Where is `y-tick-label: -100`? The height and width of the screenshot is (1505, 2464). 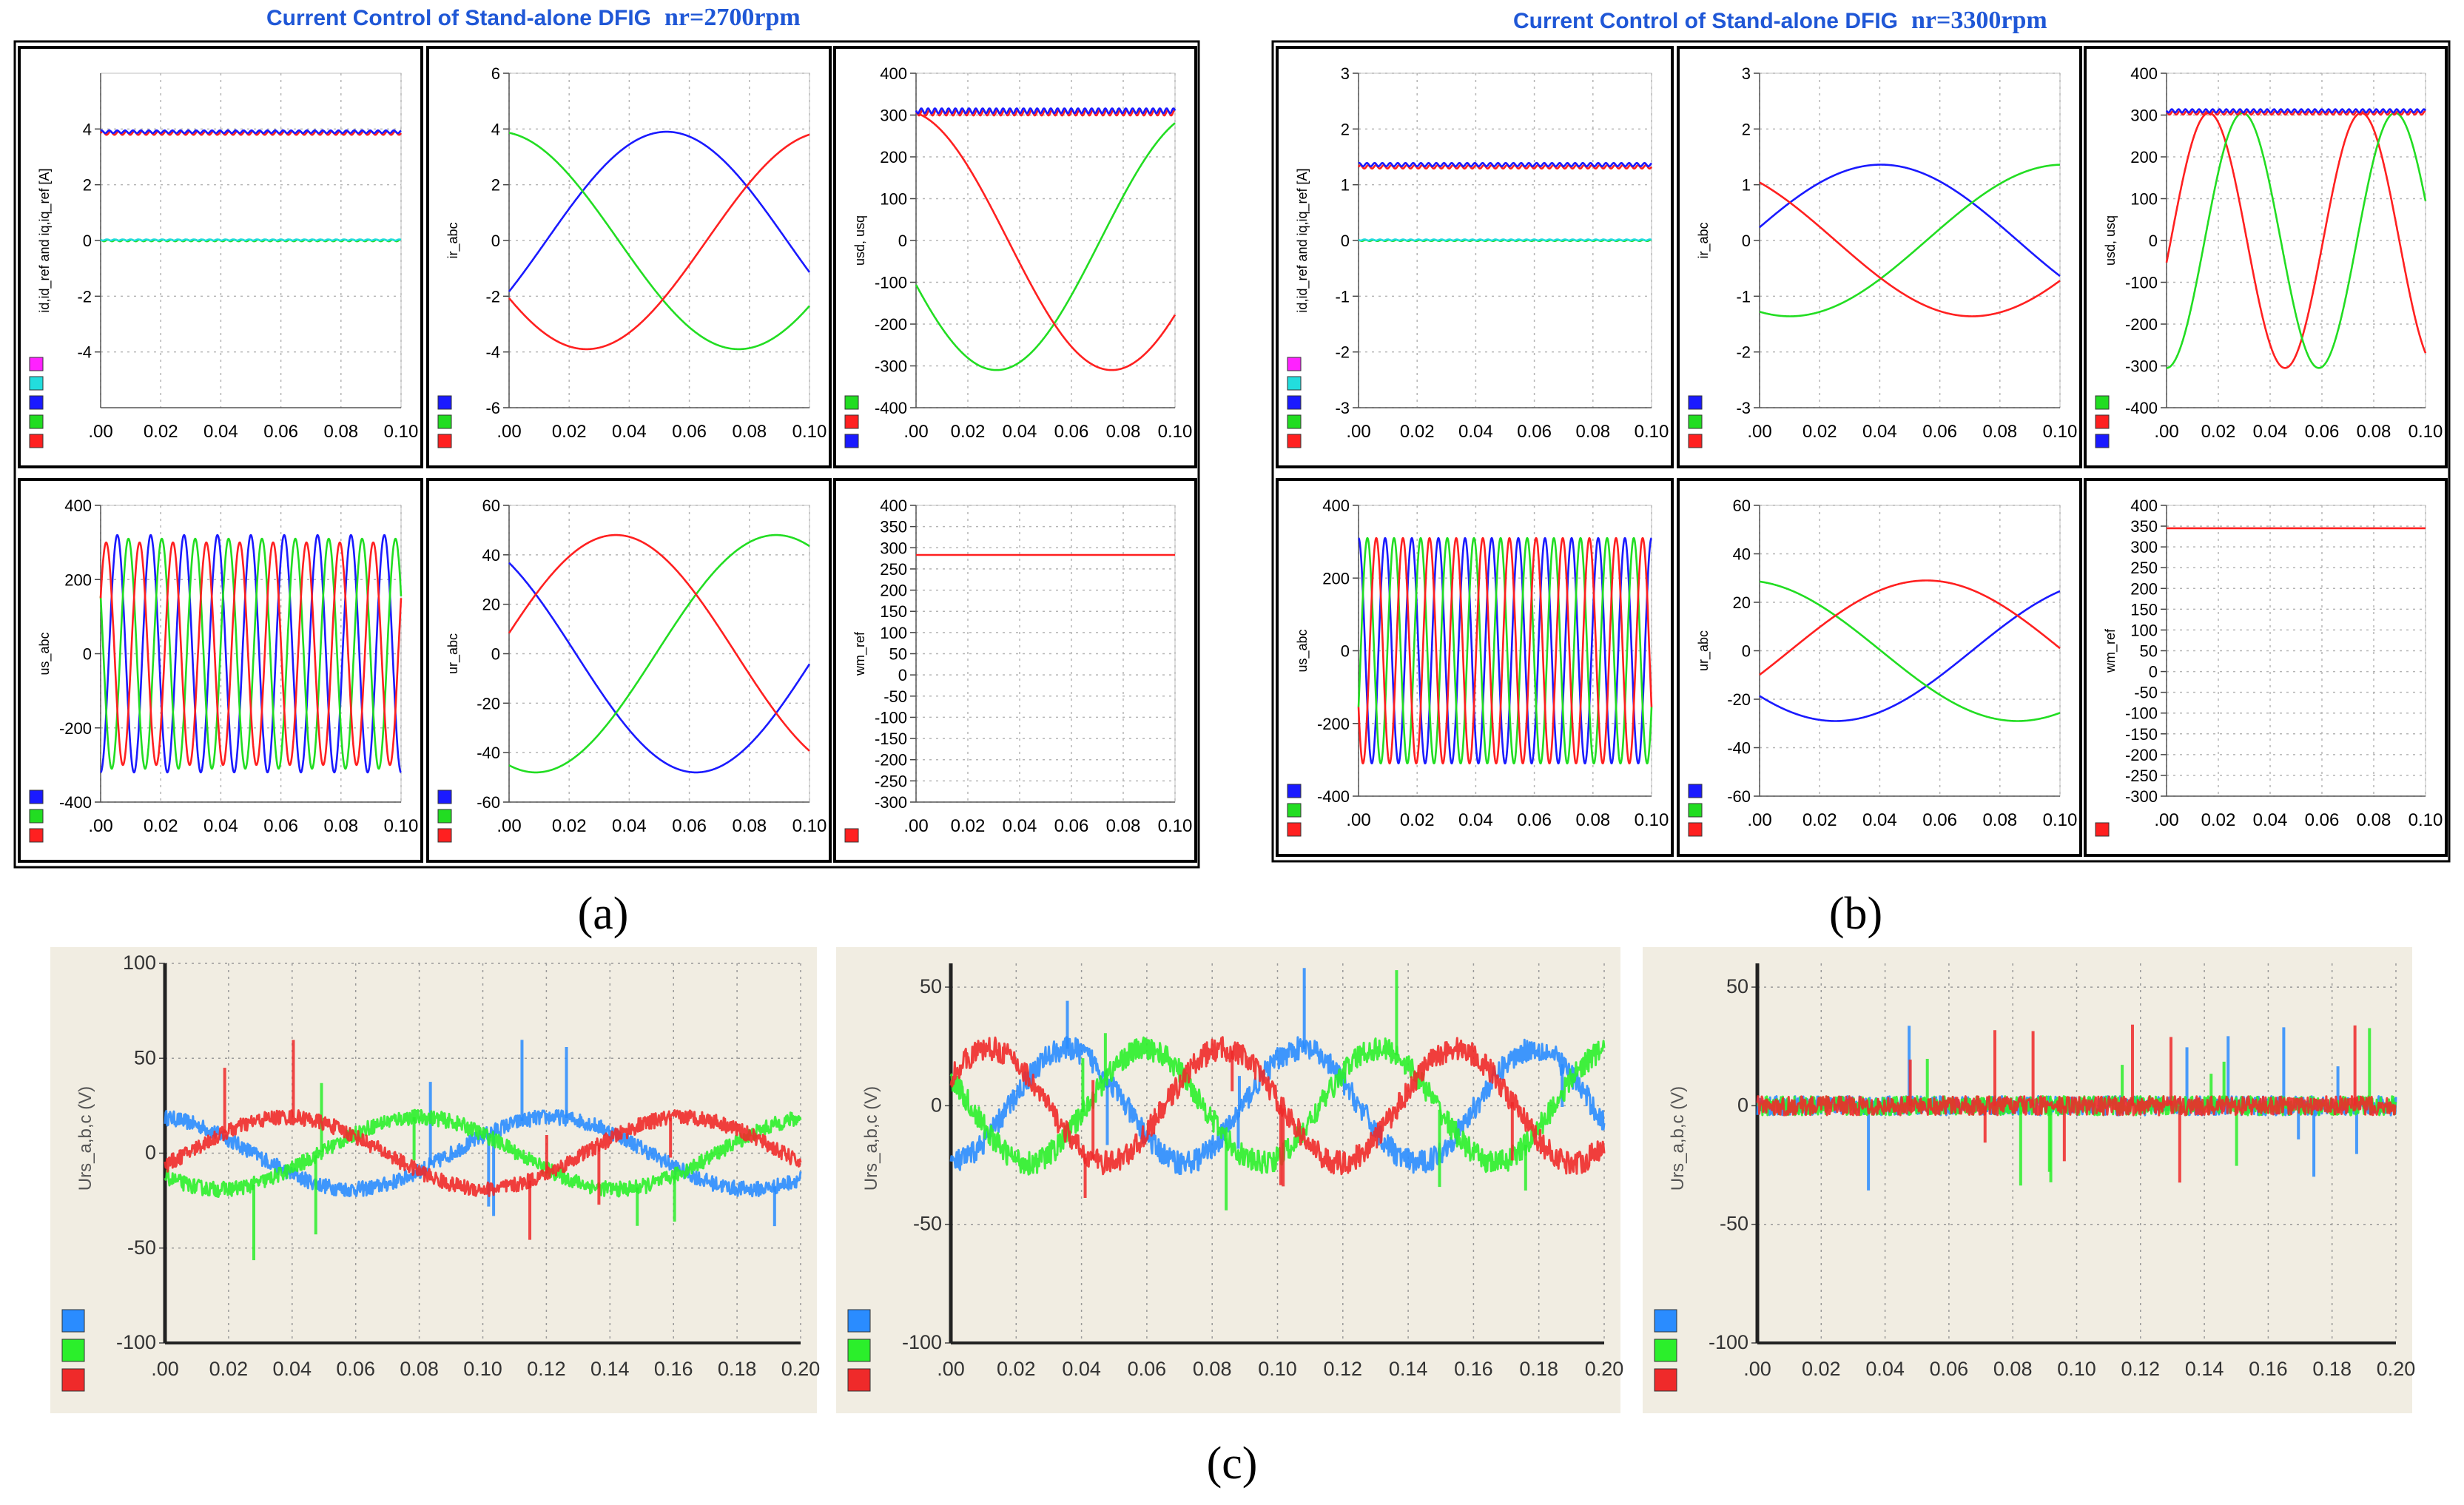
y-tick-label: -100 is located at coordinates (891, 283).